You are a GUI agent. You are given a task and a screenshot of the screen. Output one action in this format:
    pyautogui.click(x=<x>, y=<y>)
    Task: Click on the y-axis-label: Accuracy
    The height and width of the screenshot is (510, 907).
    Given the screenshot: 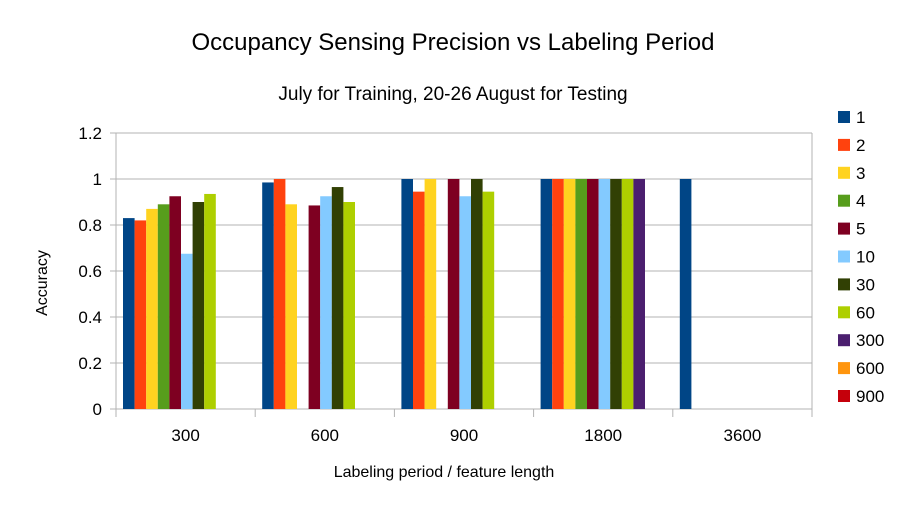 What is the action you would take?
    pyautogui.click(x=42, y=283)
    